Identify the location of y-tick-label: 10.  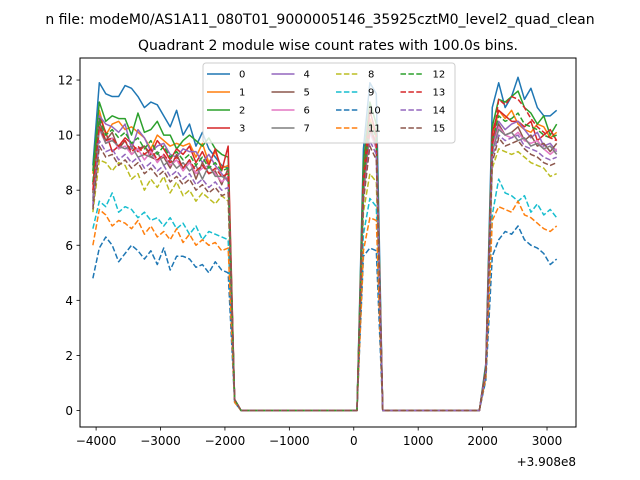
(65, 136).